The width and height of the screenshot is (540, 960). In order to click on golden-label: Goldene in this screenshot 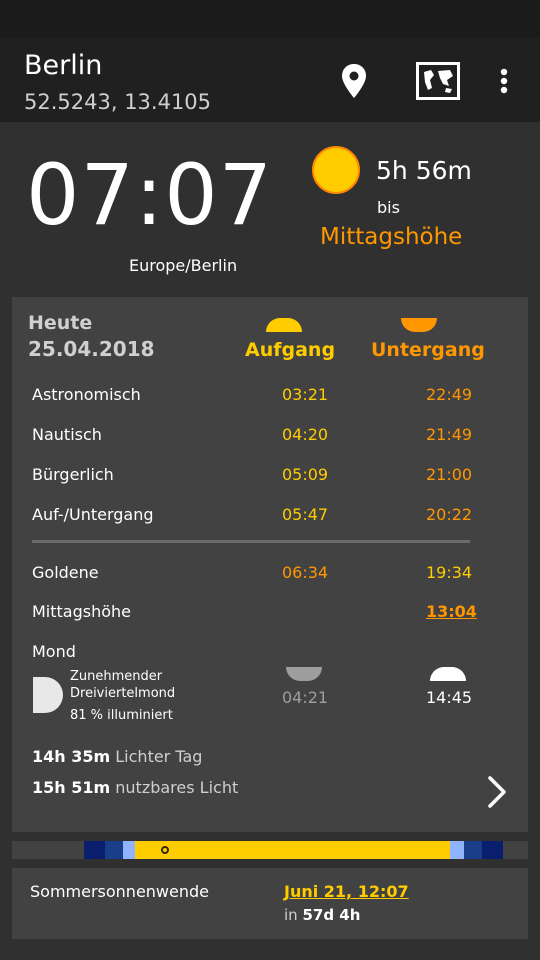, I will do `click(65, 572)`.